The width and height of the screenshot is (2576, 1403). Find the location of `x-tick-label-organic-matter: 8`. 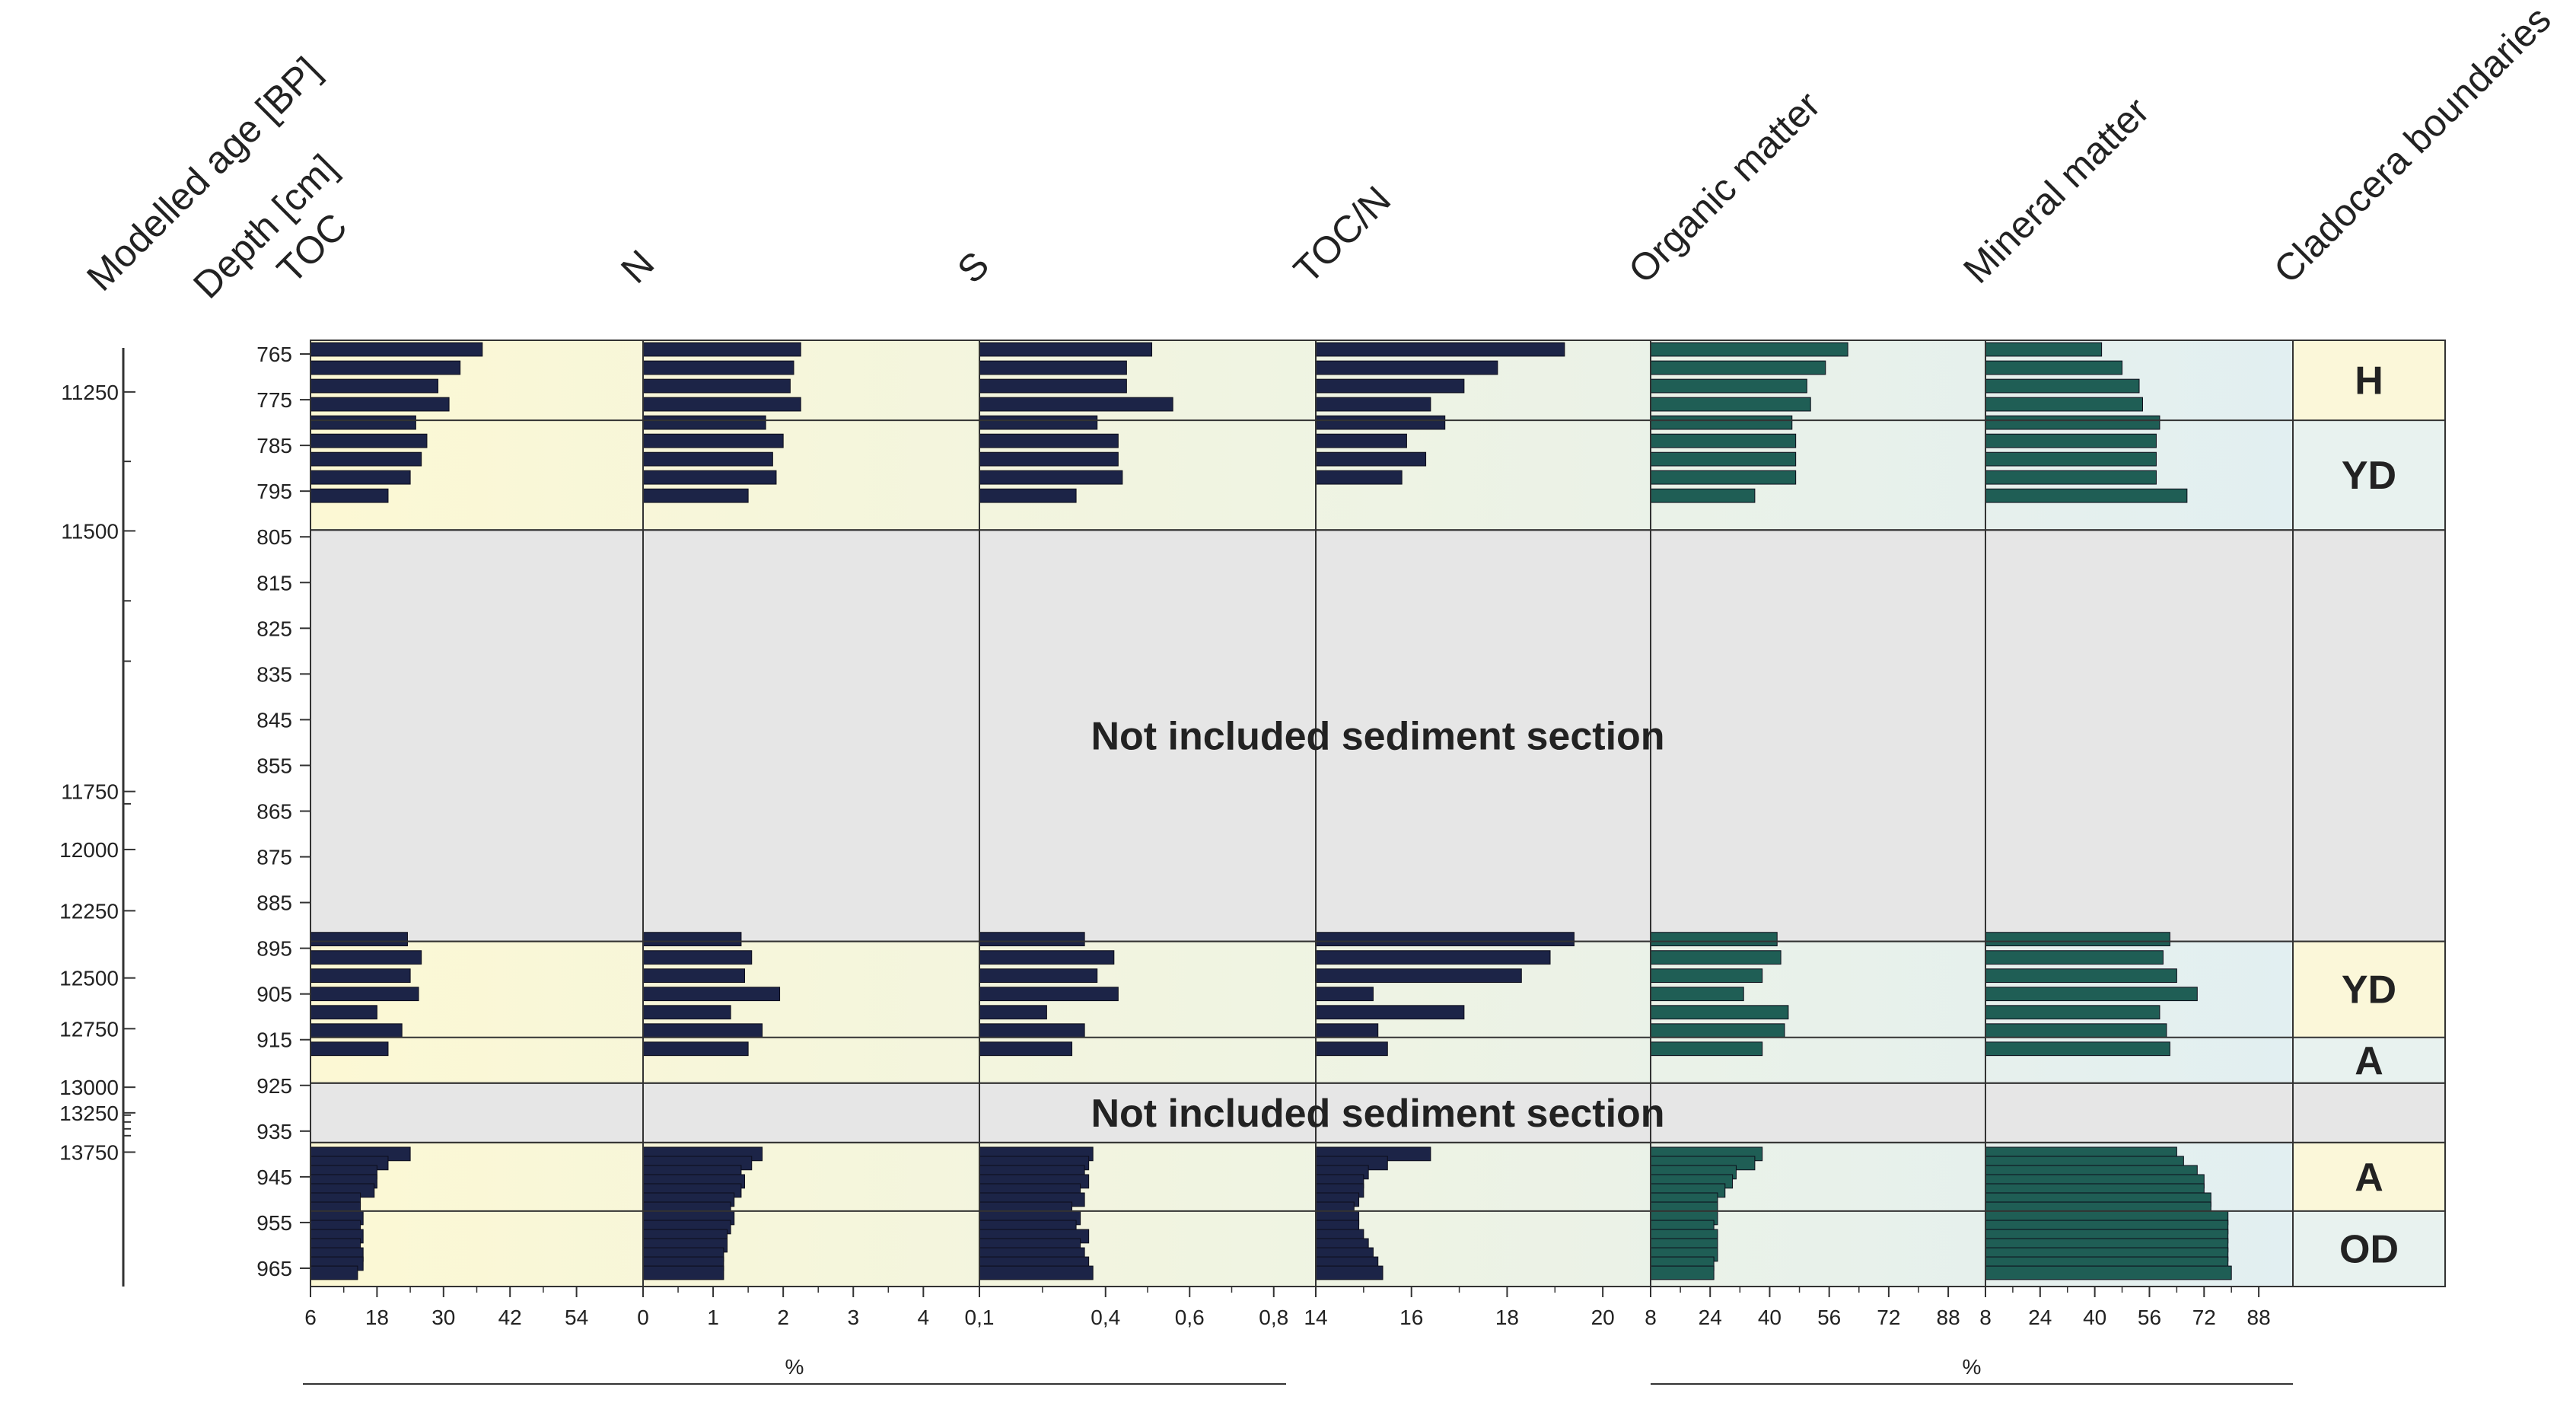

x-tick-label-organic-matter: 8 is located at coordinates (1651, 1317).